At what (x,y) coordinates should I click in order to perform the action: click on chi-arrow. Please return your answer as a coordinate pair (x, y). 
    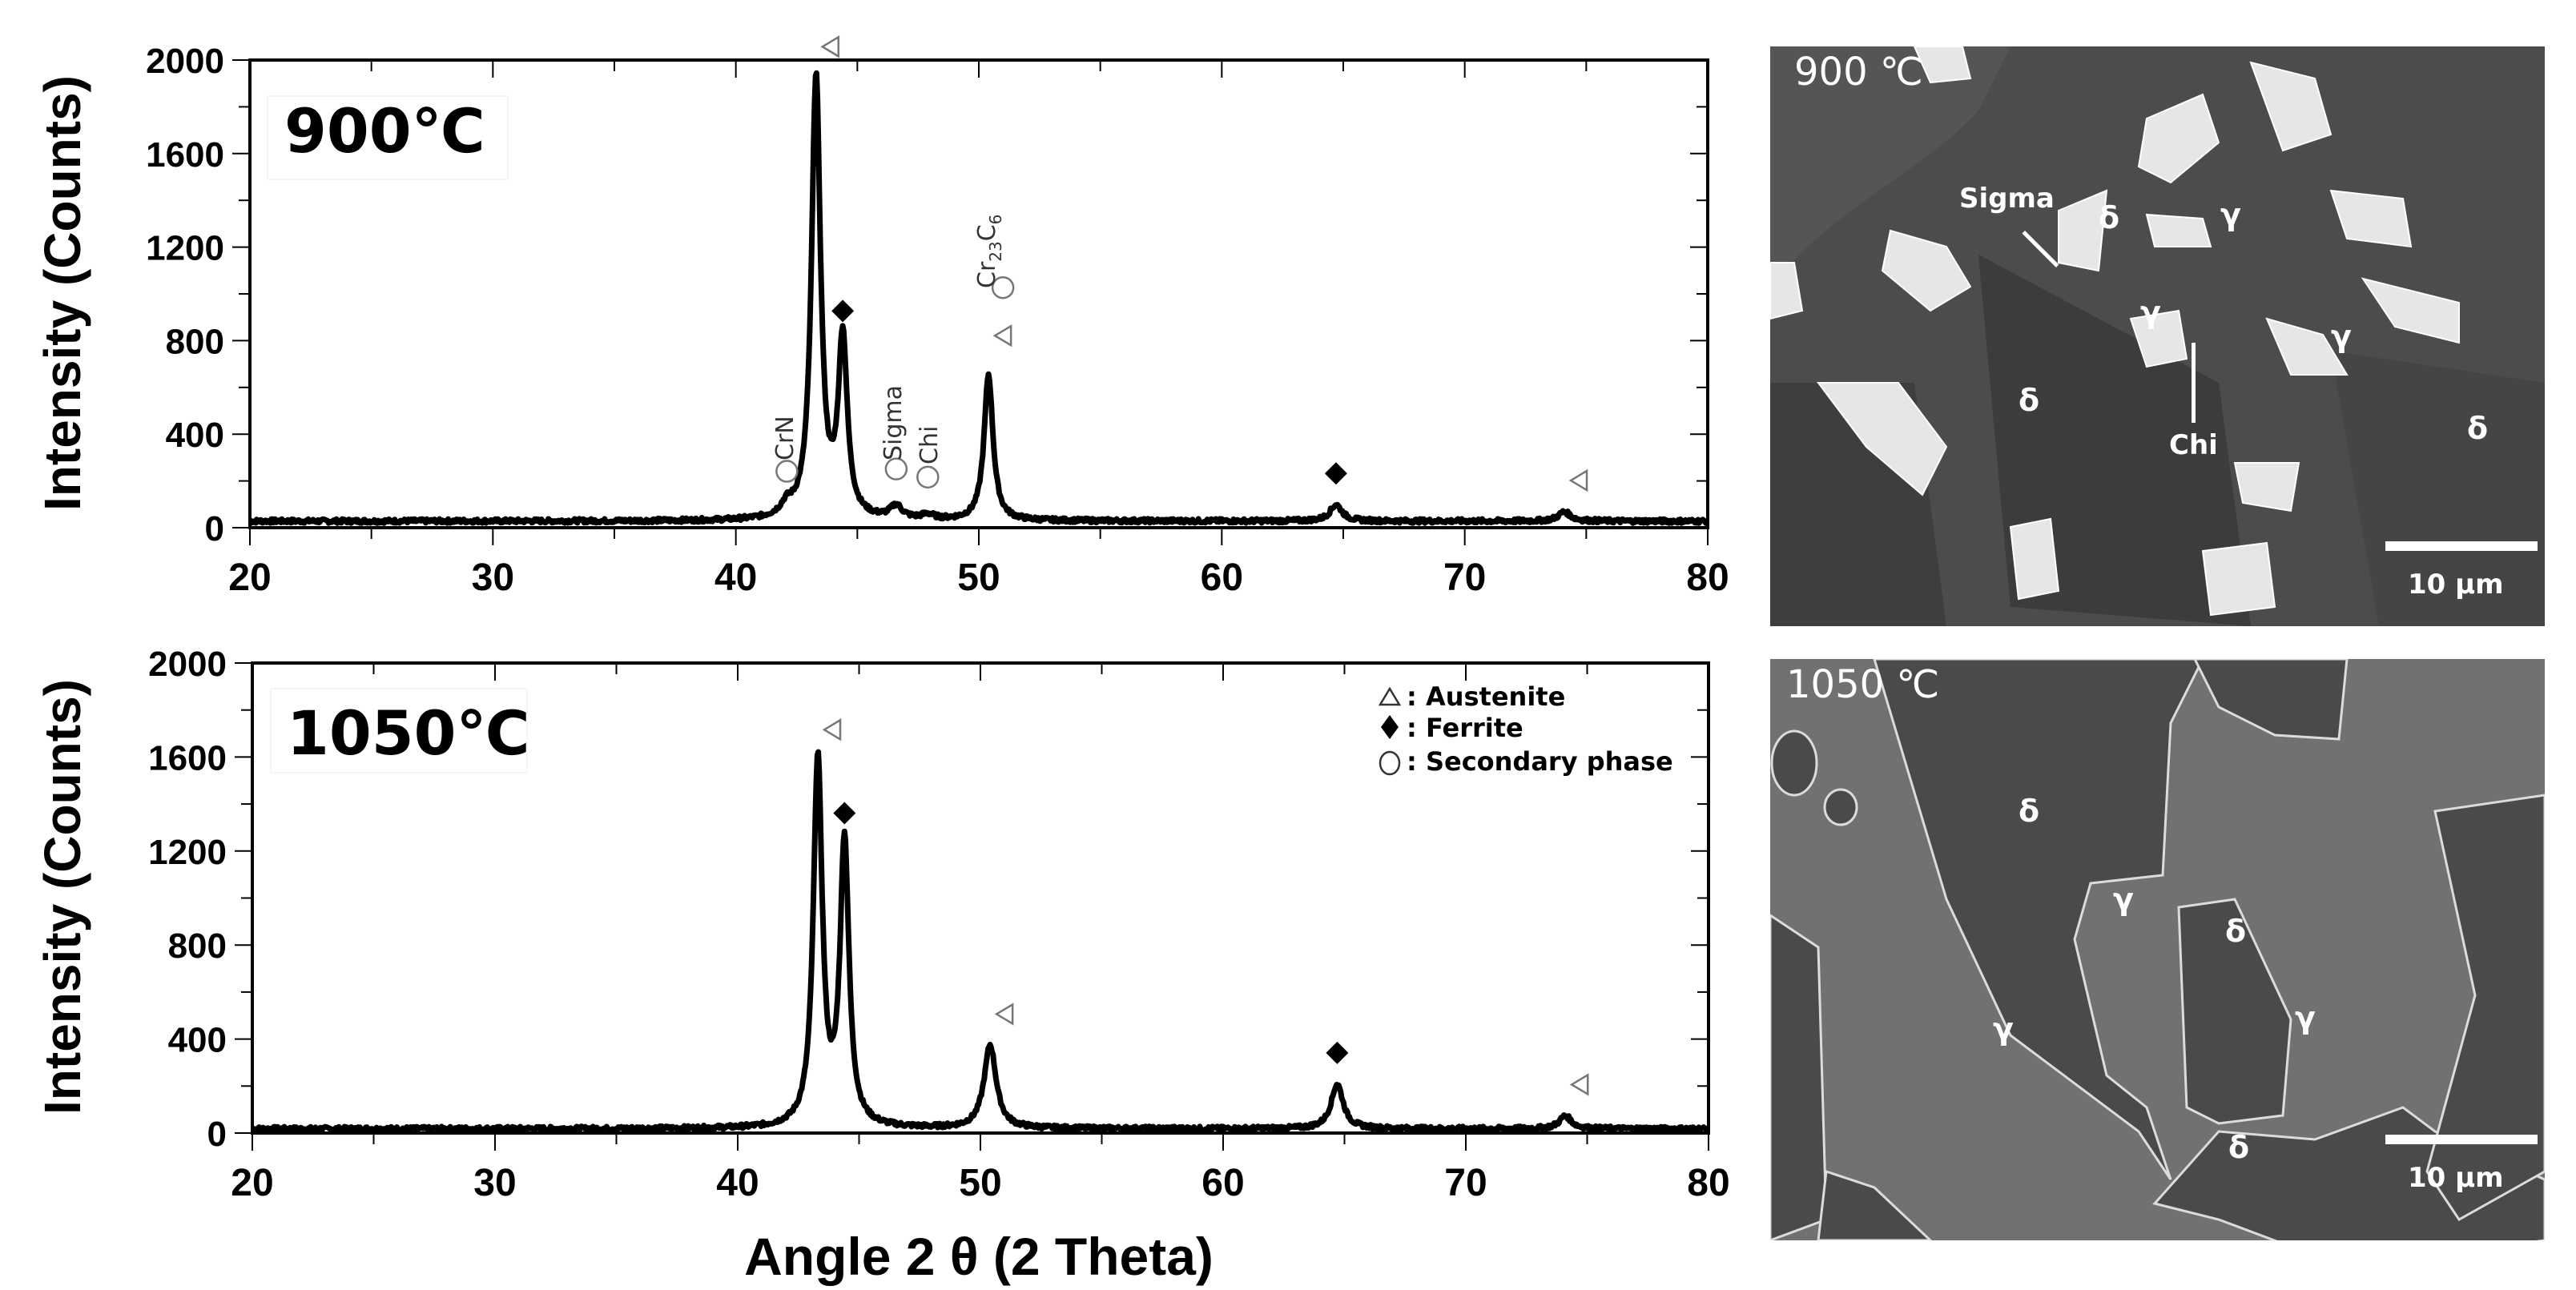
    Looking at the image, I should click on (2194, 383).